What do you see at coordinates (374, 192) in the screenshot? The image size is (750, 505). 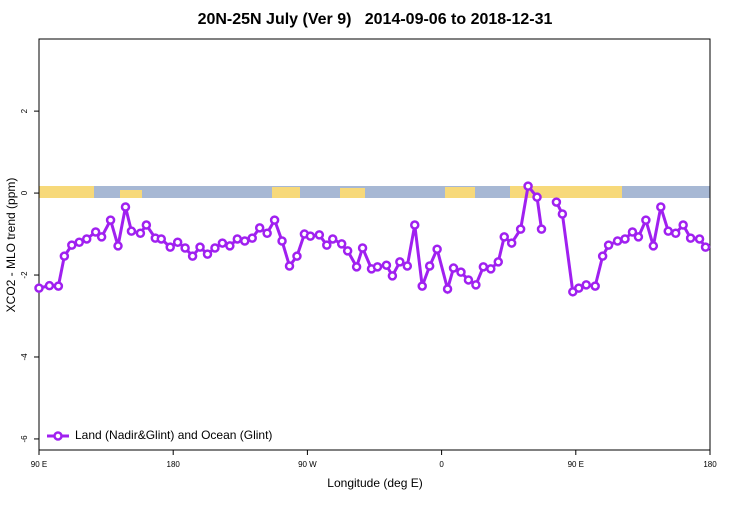 I see `land-ocean-strip` at bounding box center [374, 192].